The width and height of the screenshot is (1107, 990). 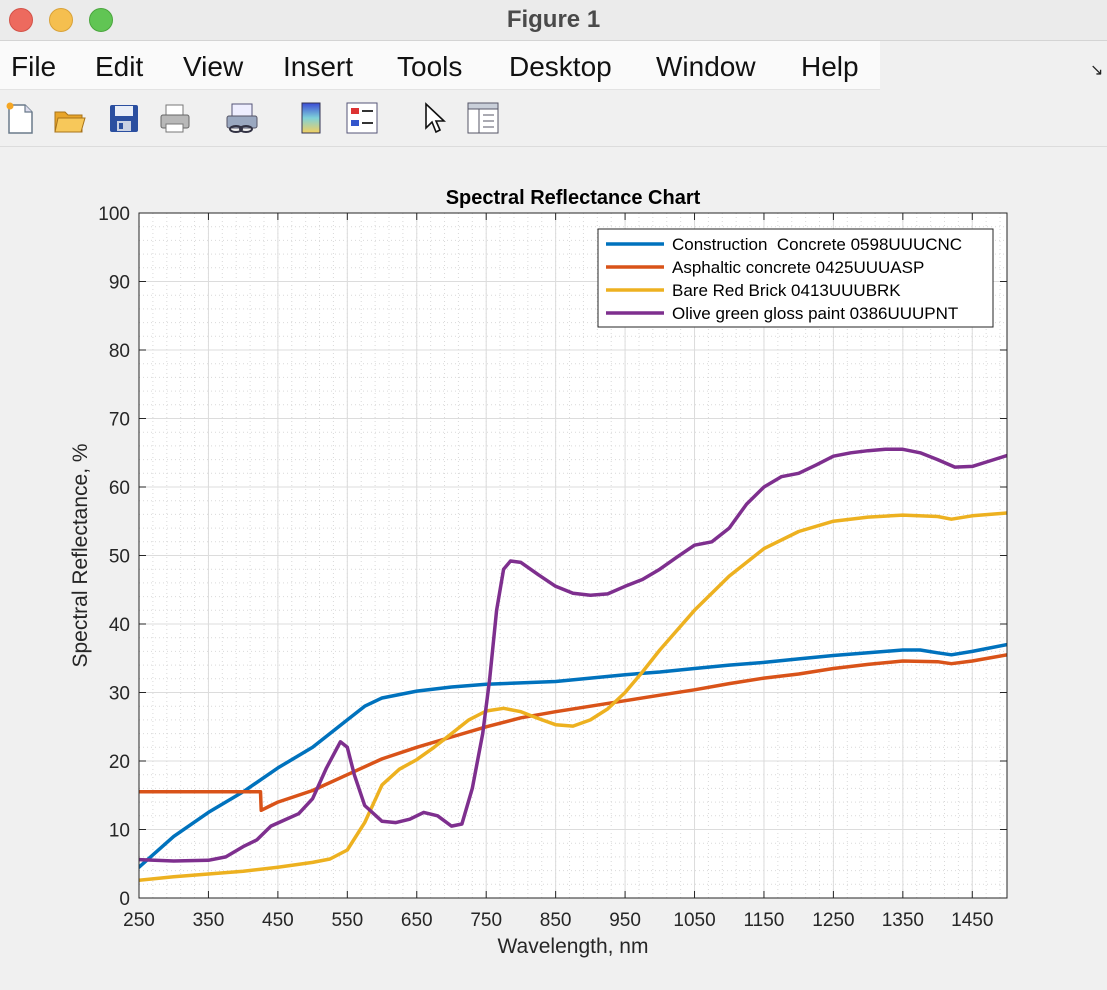 What do you see at coordinates (119, 66) in the screenshot?
I see `menu-edit: Edit` at bounding box center [119, 66].